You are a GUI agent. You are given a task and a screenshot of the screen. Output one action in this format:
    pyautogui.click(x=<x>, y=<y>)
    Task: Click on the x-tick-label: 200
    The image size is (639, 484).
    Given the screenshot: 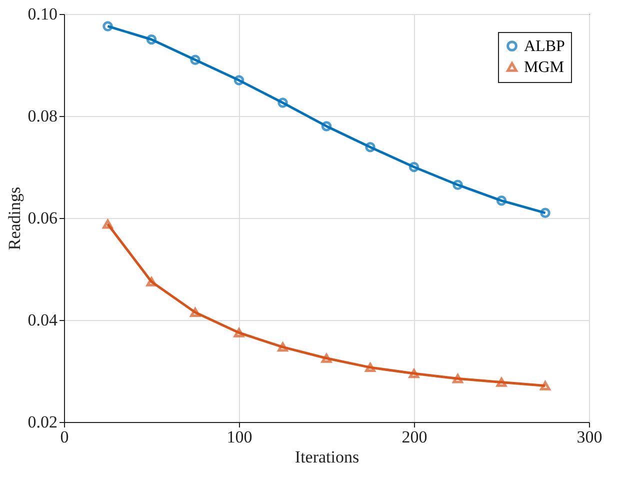 What is the action you would take?
    pyautogui.click(x=415, y=437)
    